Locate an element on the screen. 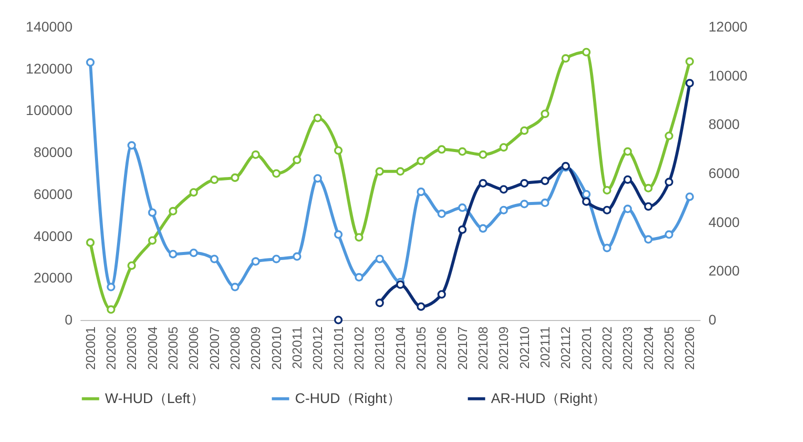 Image resolution: width=803 pixels, height=442 pixels. x-tick-label: 202003 is located at coordinates (132, 348).